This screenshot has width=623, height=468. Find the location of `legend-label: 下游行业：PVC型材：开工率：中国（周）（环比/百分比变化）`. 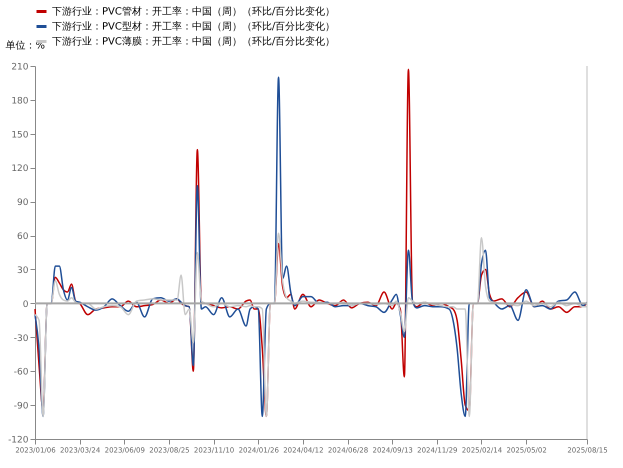

legend-label: 下游行业：PVC型材：开工率：中国（周）（环比/百分比变化） is located at coordinates (194, 26).